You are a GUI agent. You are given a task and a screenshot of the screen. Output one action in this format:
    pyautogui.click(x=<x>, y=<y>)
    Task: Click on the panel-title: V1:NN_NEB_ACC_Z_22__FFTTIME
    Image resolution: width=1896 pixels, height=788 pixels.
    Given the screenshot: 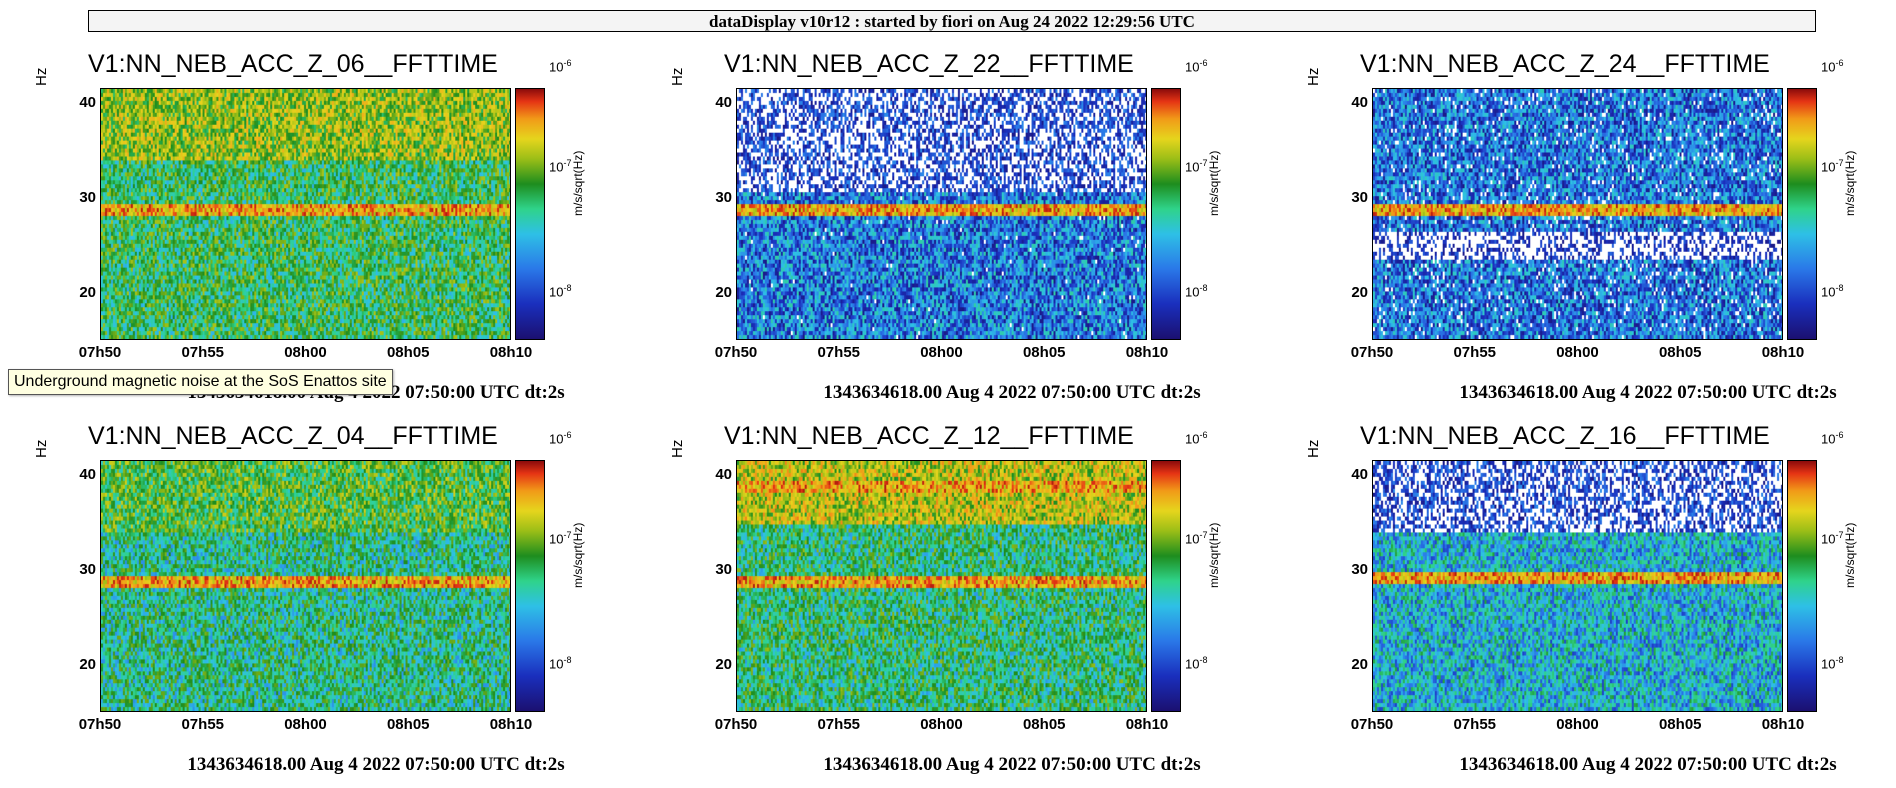 What is the action you would take?
    pyautogui.click(x=929, y=64)
    